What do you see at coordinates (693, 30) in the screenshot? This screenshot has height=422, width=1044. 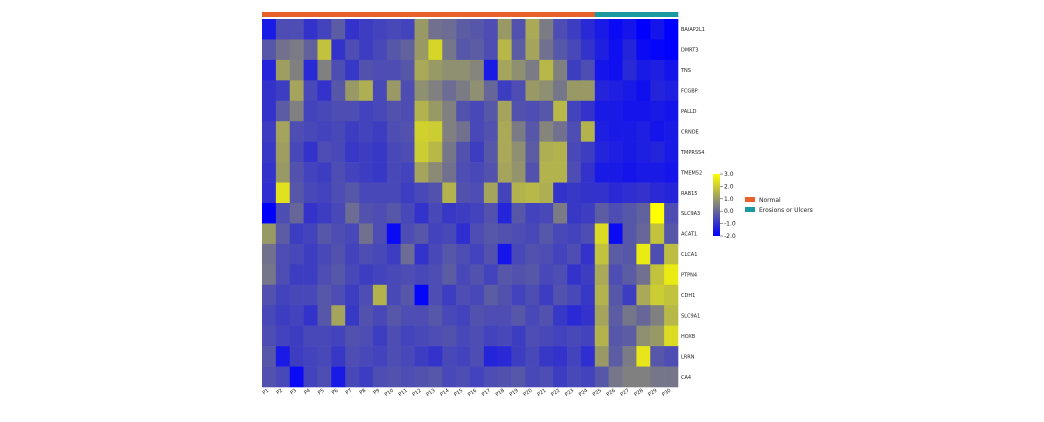 I see `row-label: BAIAP2L1` at bounding box center [693, 30].